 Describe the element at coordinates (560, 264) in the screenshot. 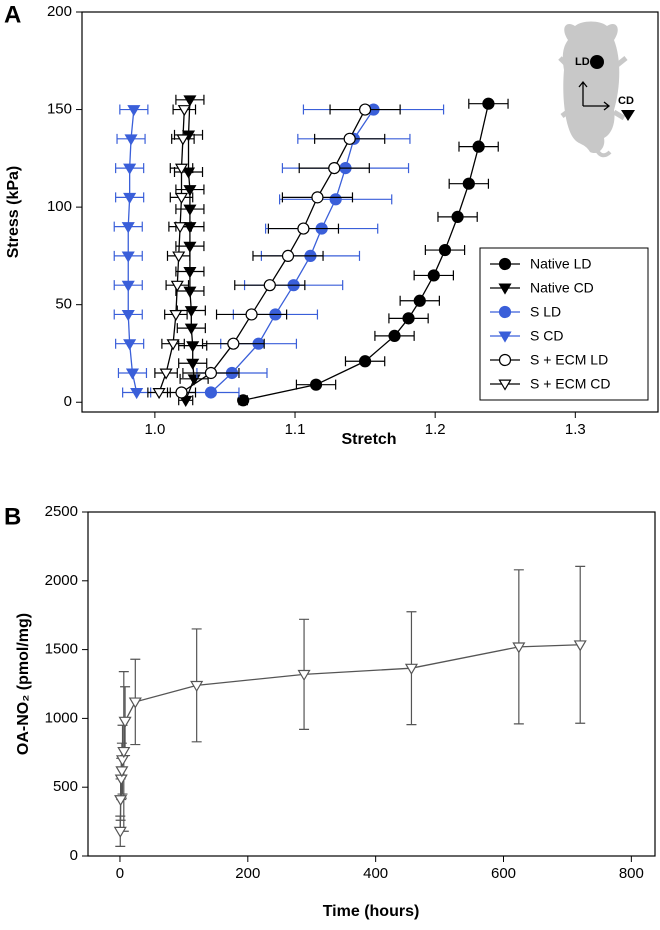

I see `legend-label: Native LD` at that location.